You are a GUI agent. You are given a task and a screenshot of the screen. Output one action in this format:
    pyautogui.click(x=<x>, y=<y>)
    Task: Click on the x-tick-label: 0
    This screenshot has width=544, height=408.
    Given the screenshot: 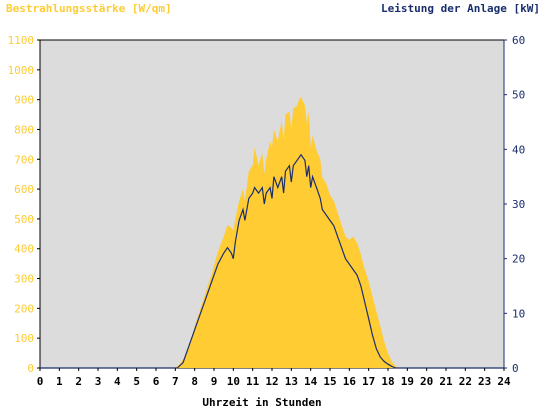 What is the action you would take?
    pyautogui.click(x=40, y=381)
    